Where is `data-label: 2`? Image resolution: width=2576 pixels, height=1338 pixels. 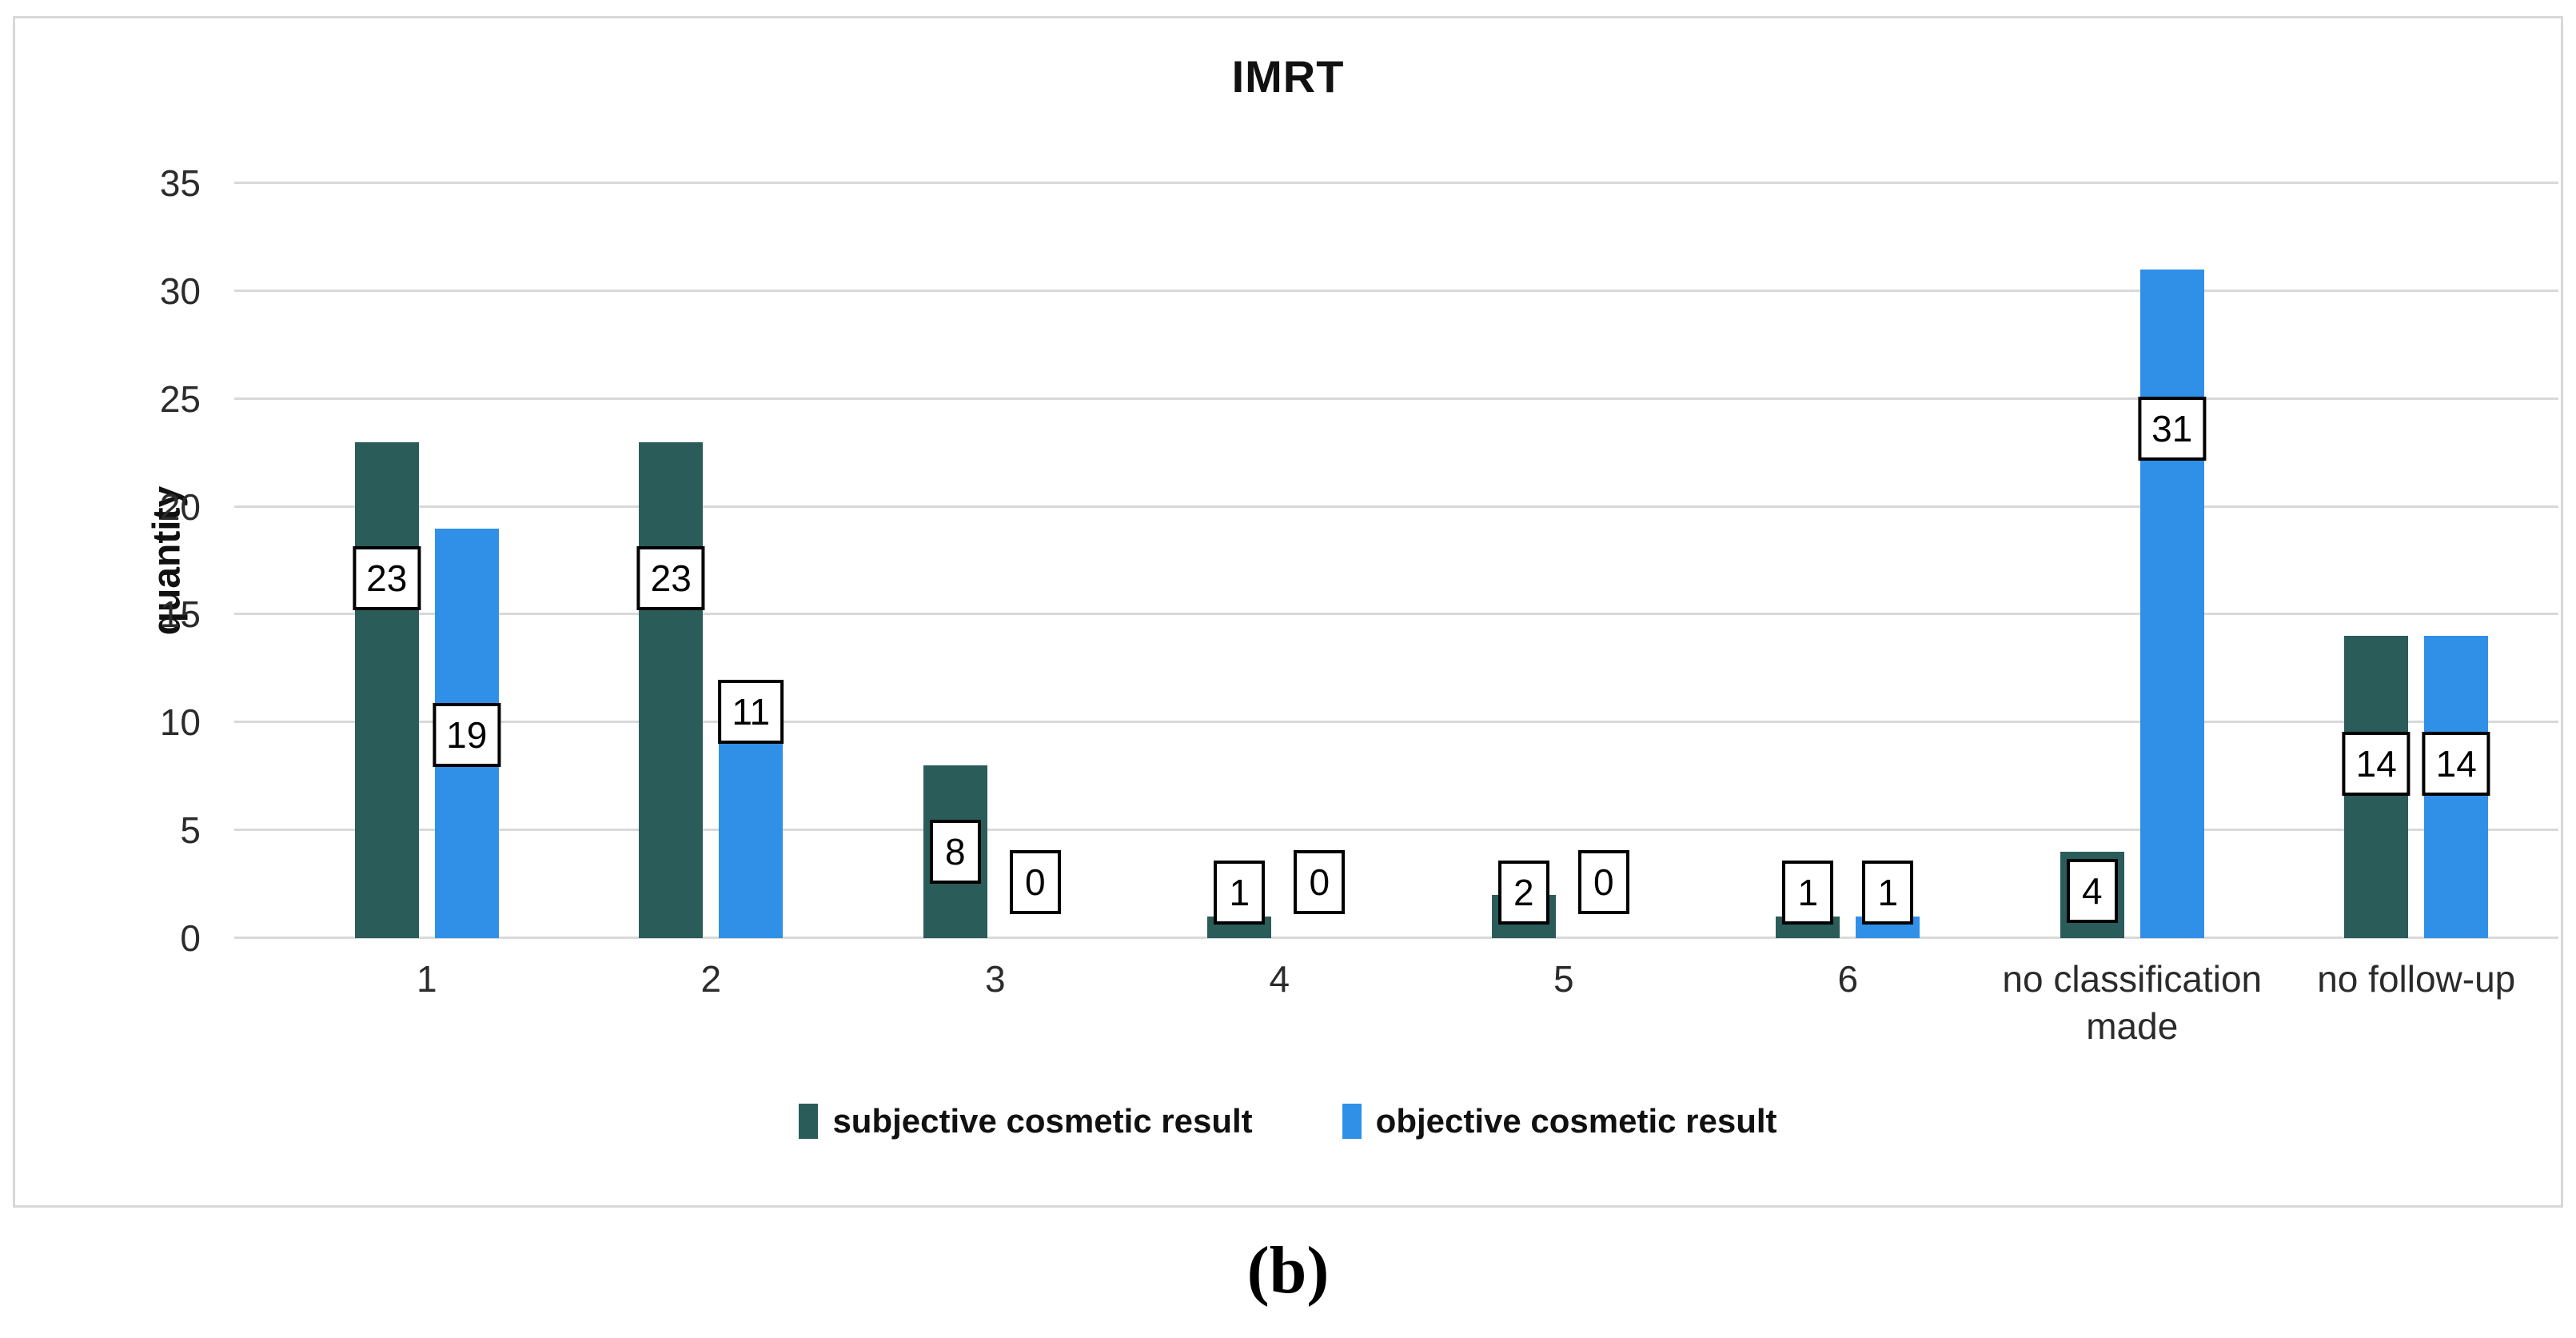
data-label: 2 is located at coordinates (1523, 893).